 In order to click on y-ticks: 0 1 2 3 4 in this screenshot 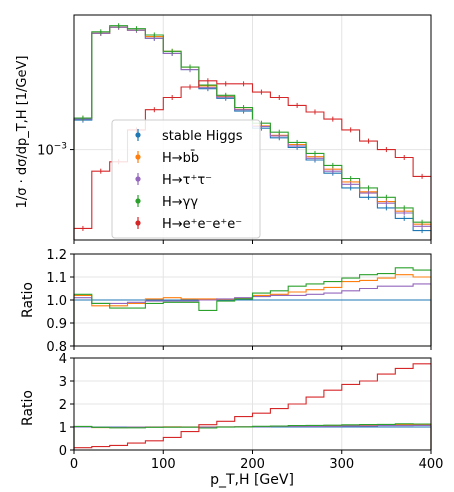, I will do `click(66, 405)`.